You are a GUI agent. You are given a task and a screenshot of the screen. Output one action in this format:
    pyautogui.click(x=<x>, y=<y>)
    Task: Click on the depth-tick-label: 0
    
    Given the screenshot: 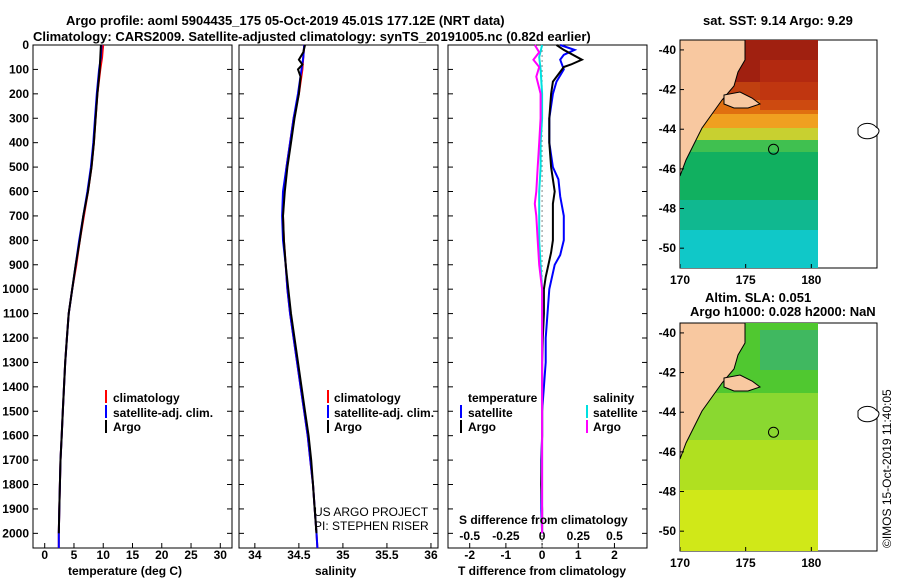 What is the action you would take?
    pyautogui.click(x=25, y=45)
    